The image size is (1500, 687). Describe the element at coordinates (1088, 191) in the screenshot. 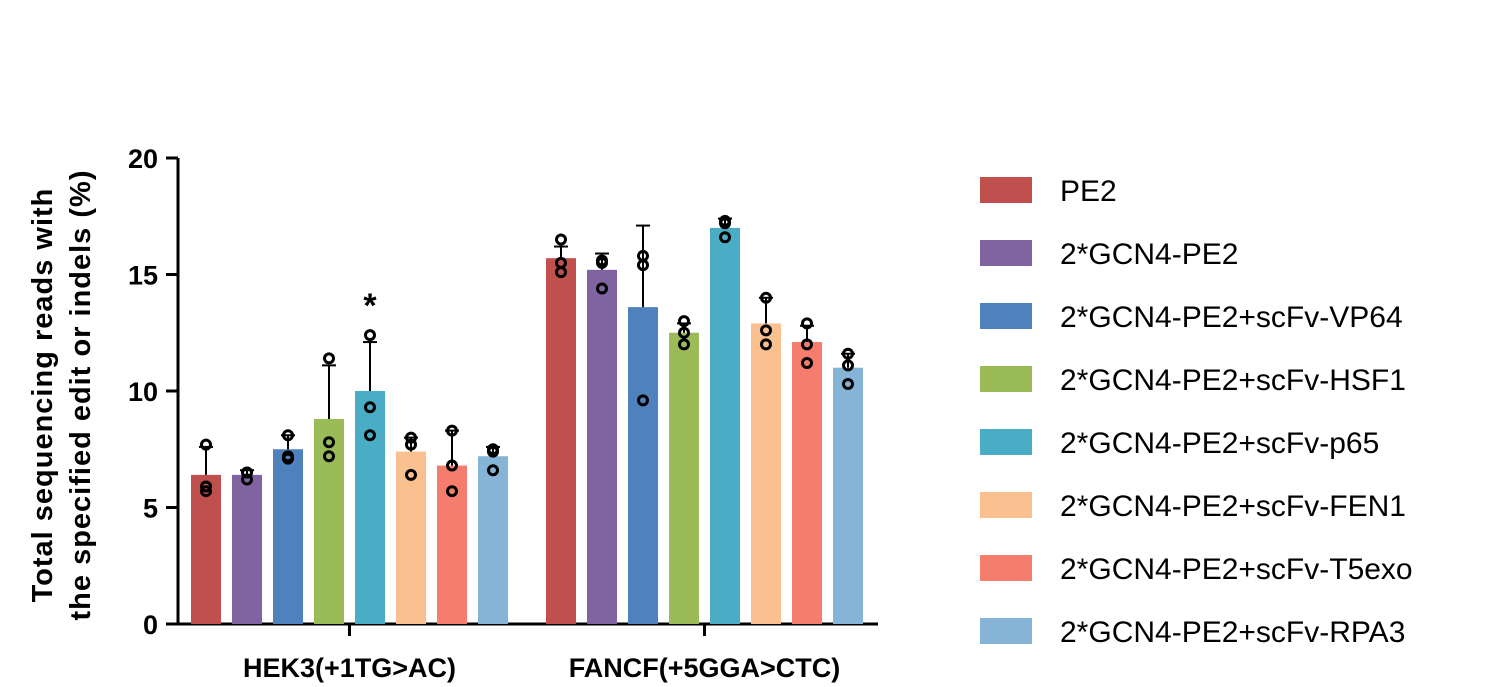

I see `legend-label: PE2` at that location.